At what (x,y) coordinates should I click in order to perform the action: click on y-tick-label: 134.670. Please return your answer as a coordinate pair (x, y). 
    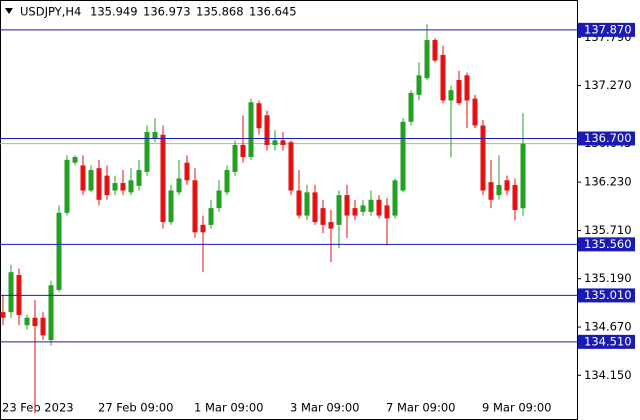
    Looking at the image, I should click on (608, 327).